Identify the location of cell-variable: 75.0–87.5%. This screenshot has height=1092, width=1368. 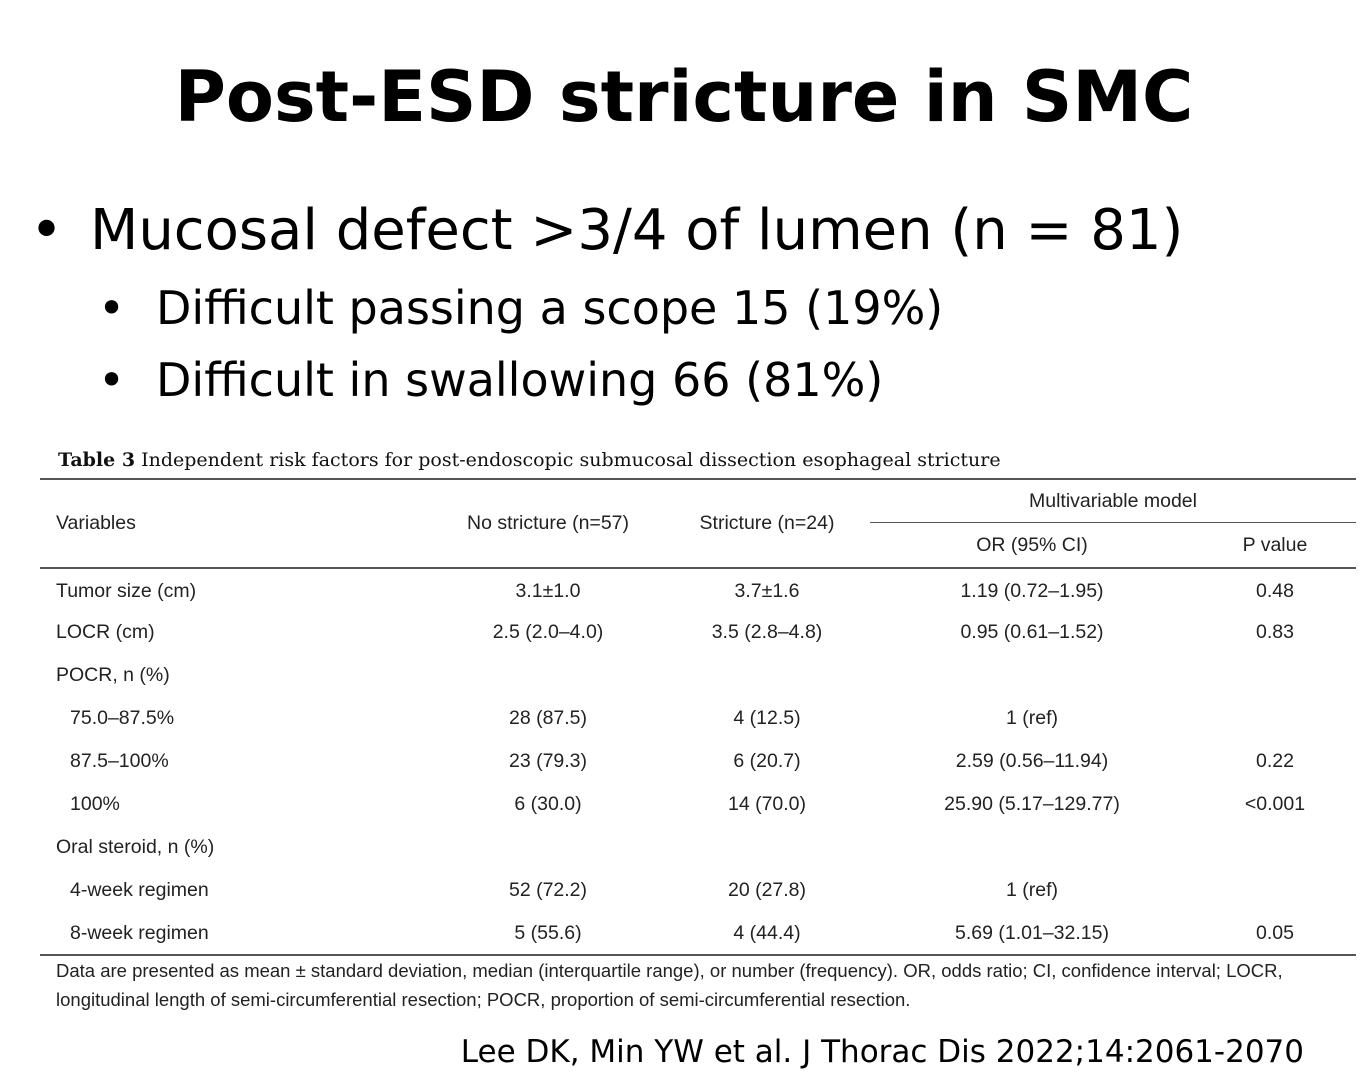
(122, 718).